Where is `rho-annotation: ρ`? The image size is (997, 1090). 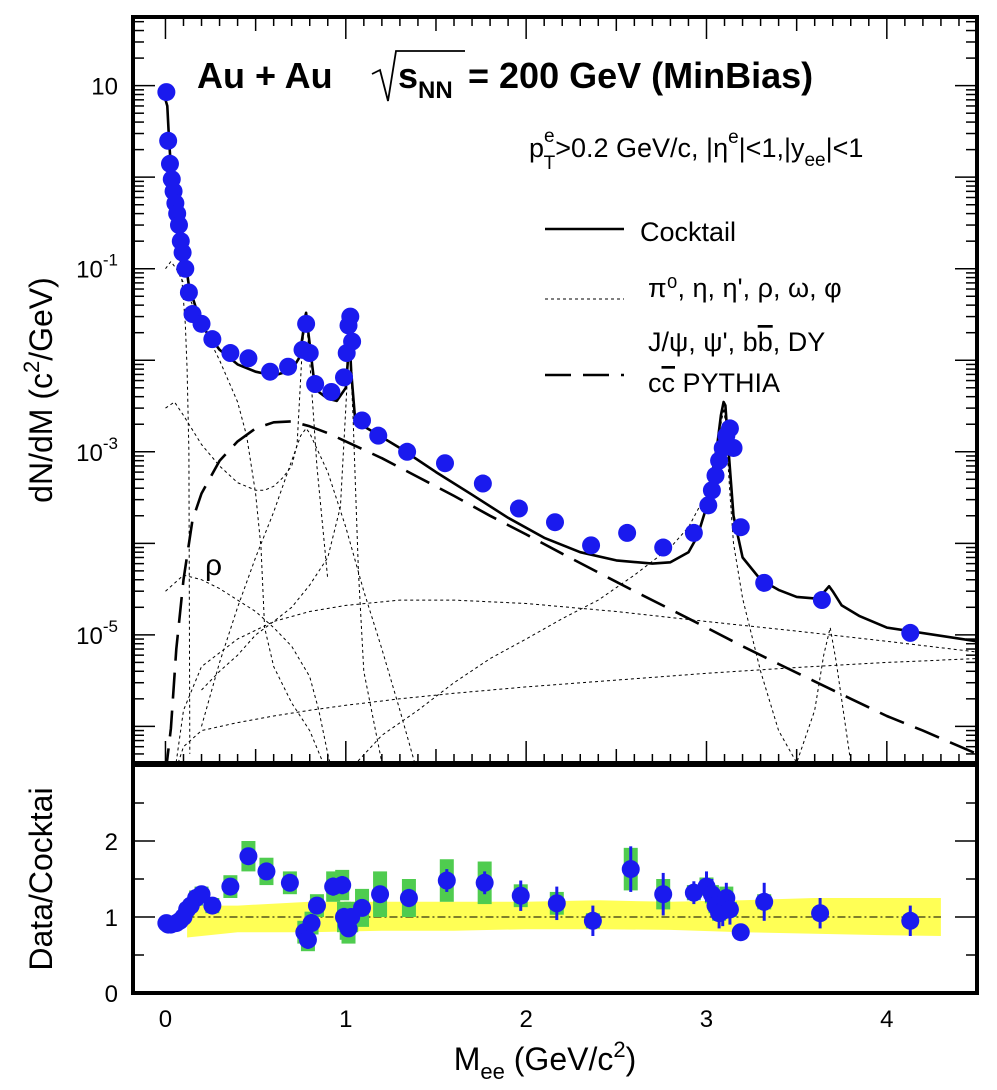 rho-annotation: ρ is located at coordinates (213, 565).